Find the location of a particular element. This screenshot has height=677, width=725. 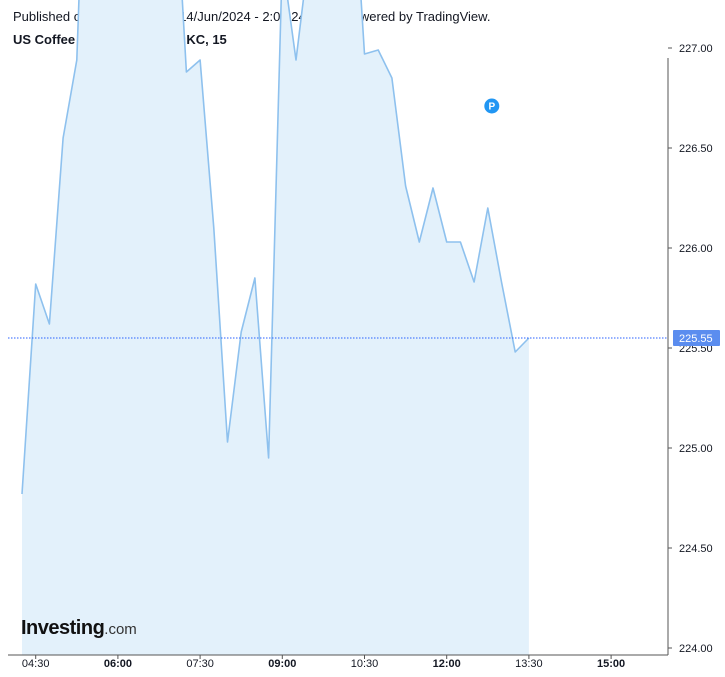

y-tick-label: 225.00 is located at coordinates (696, 449).